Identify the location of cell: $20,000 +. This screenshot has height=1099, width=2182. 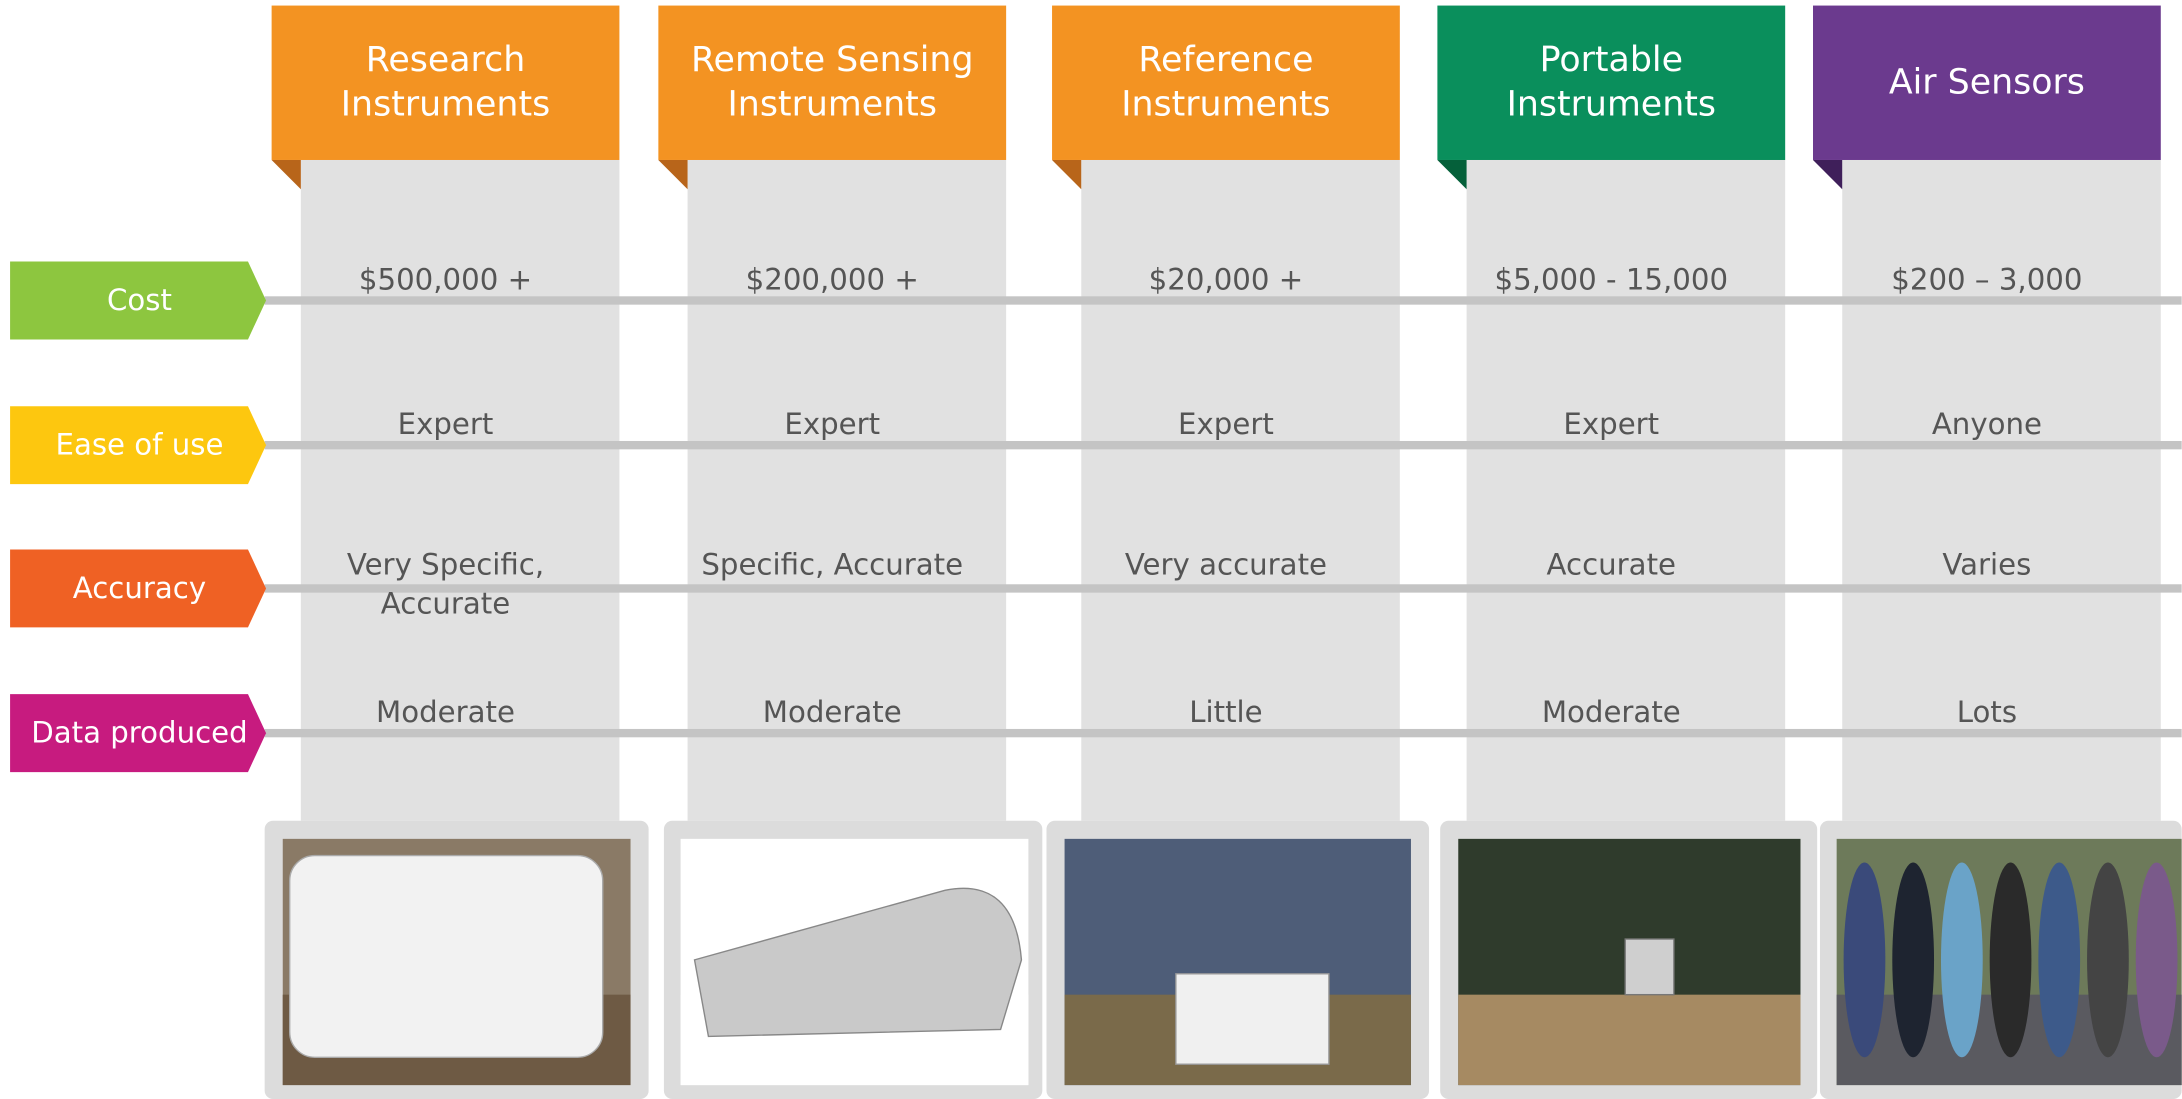
(1226, 279).